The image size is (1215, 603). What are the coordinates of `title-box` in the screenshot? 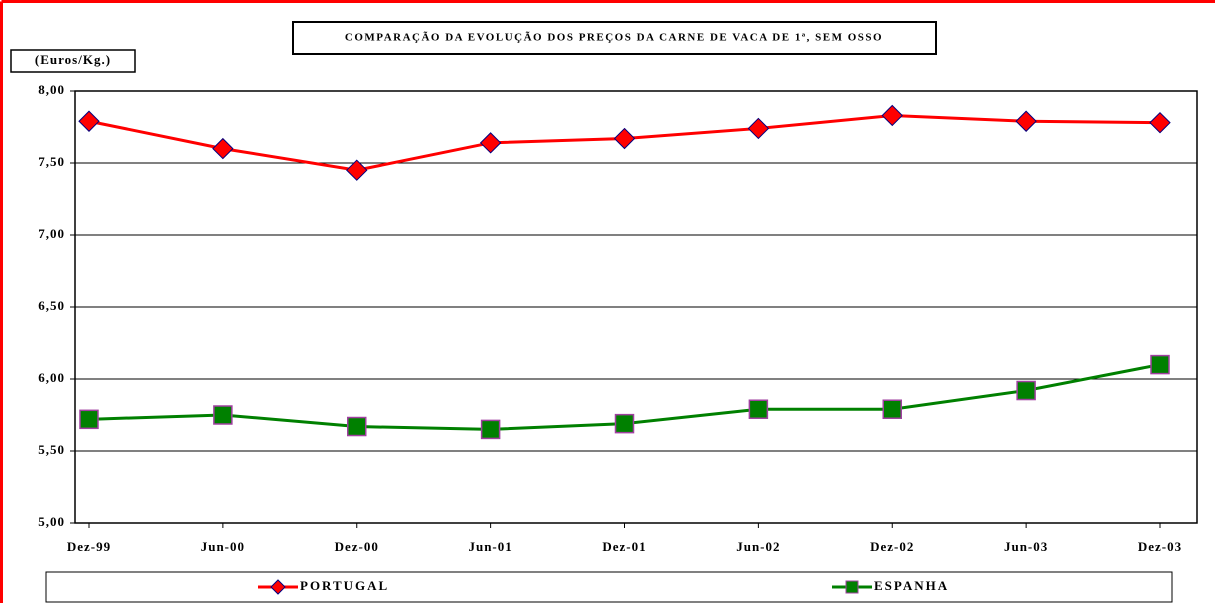 It's located at (614, 38).